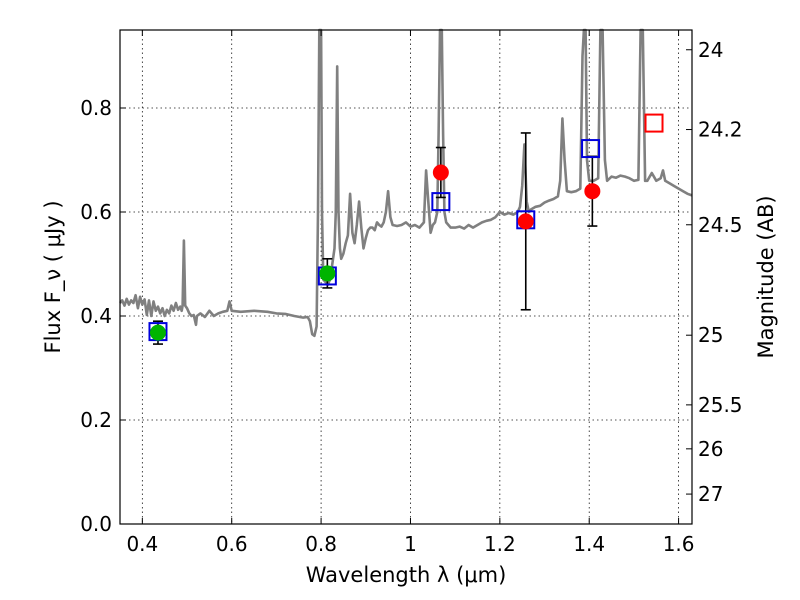  What do you see at coordinates (321, 544) in the screenshot?
I see `x-tick-label: 0.8` at bounding box center [321, 544].